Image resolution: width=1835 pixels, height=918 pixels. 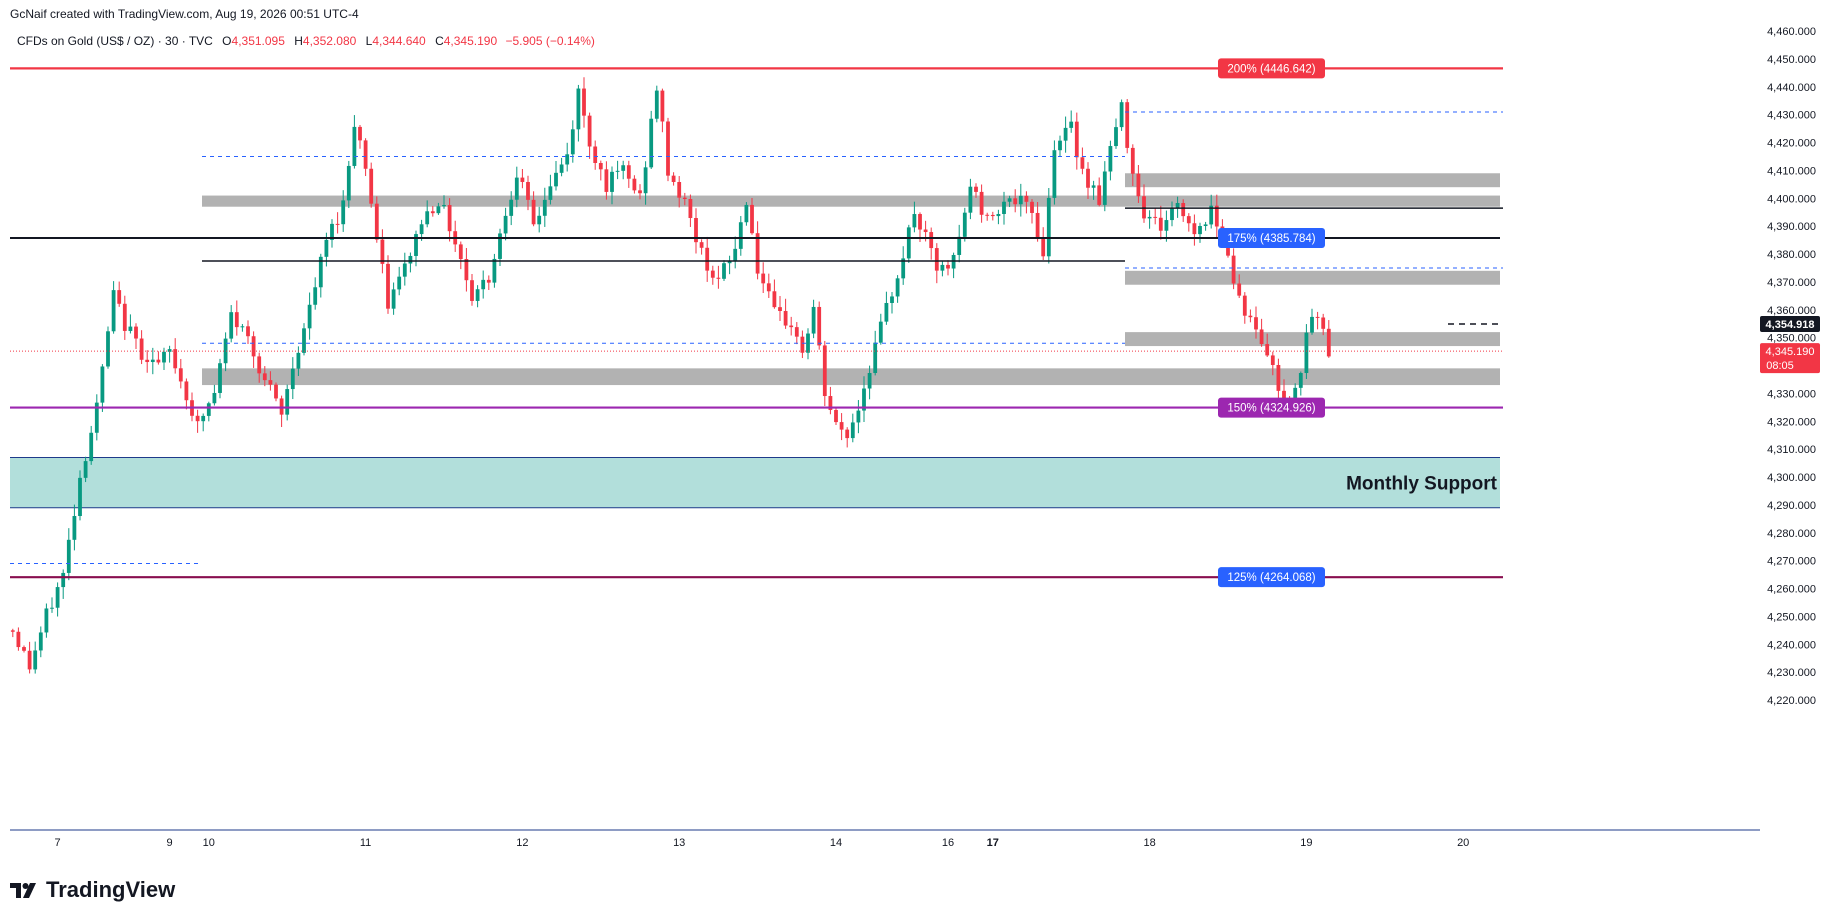 What do you see at coordinates (1791, 60) in the screenshot?
I see `price-tick: 4,450.000` at bounding box center [1791, 60].